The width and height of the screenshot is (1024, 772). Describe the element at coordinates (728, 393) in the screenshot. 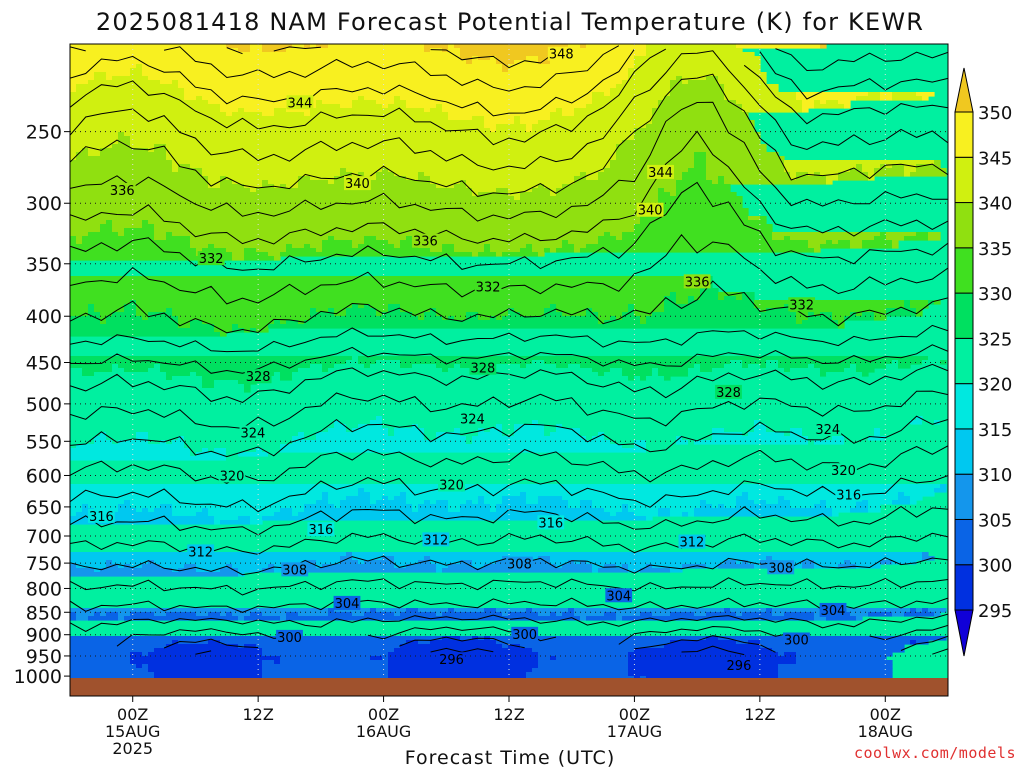

I see `contour-label: 328` at that location.